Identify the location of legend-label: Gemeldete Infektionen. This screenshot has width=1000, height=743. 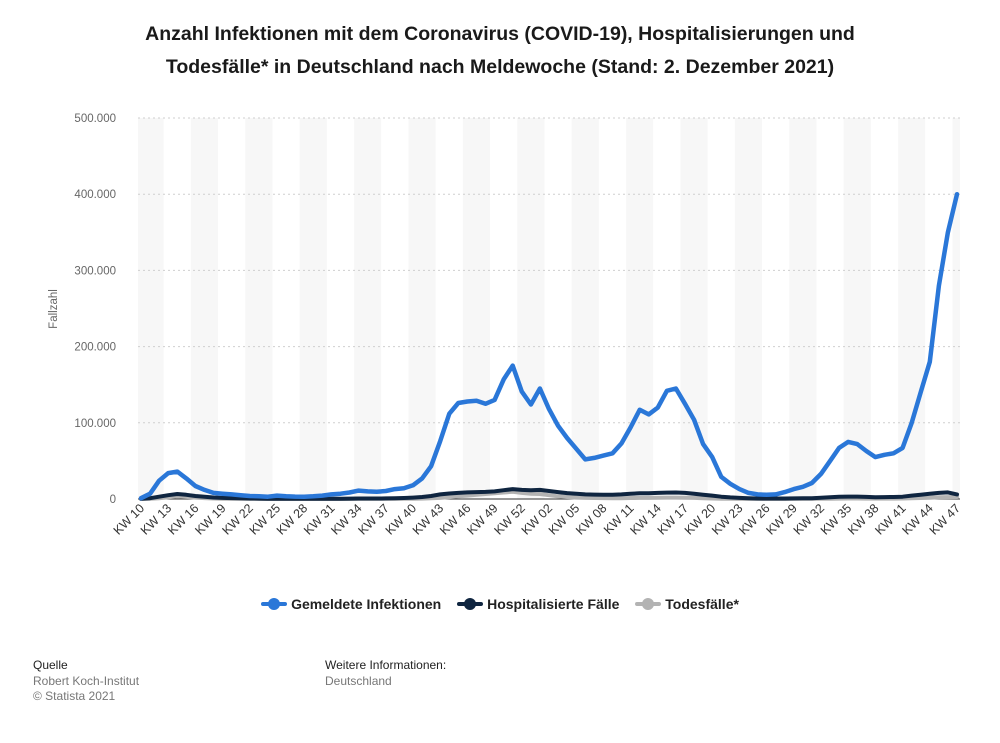
(366, 604).